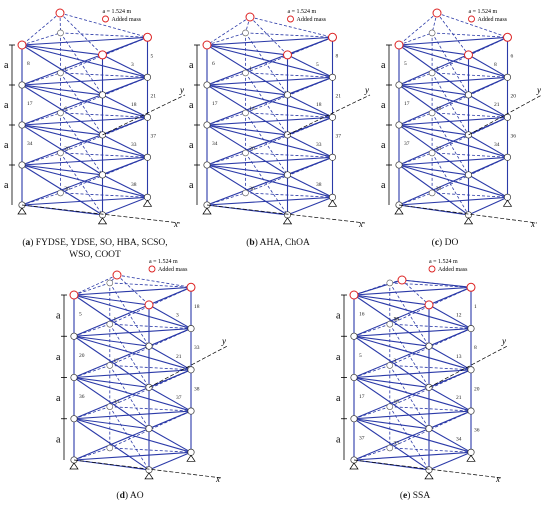 This screenshot has height=514, width=550. I want to click on member-label: 37, so click(407, 144).